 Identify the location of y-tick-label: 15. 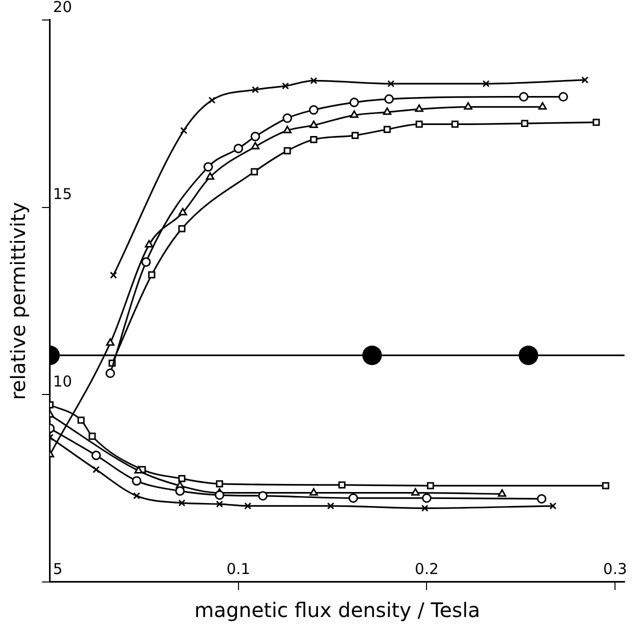
(62, 194).